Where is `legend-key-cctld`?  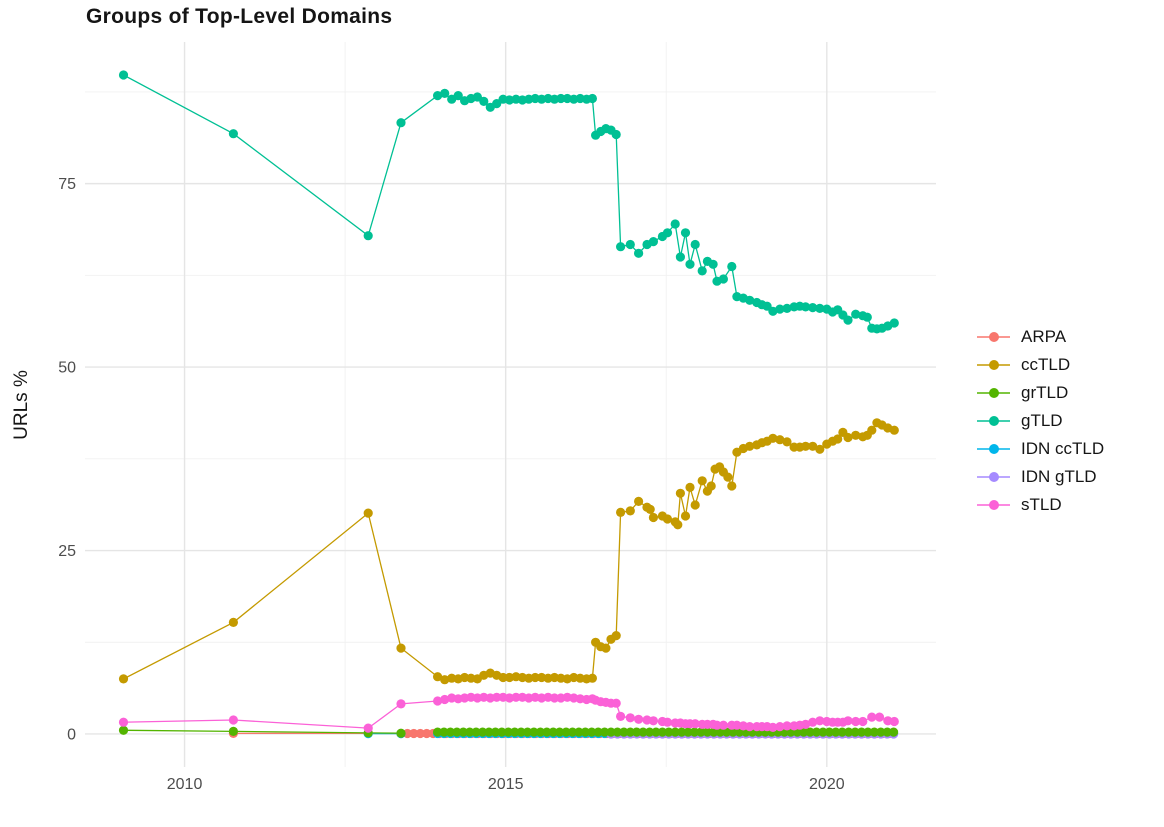 legend-key-cctld is located at coordinates (993, 365).